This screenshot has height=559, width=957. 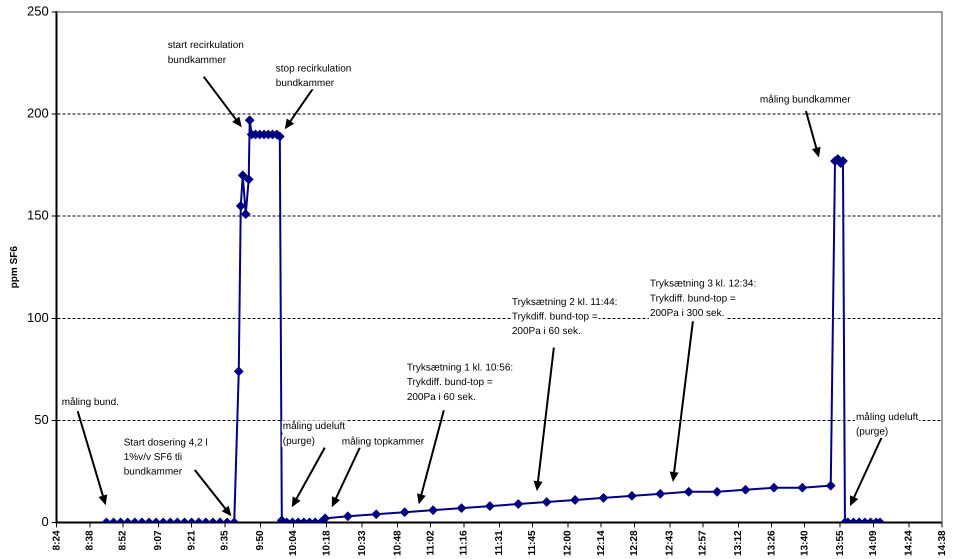 What do you see at coordinates (464, 543) in the screenshot?
I see `x-tick-label: 11:16` at bounding box center [464, 543].